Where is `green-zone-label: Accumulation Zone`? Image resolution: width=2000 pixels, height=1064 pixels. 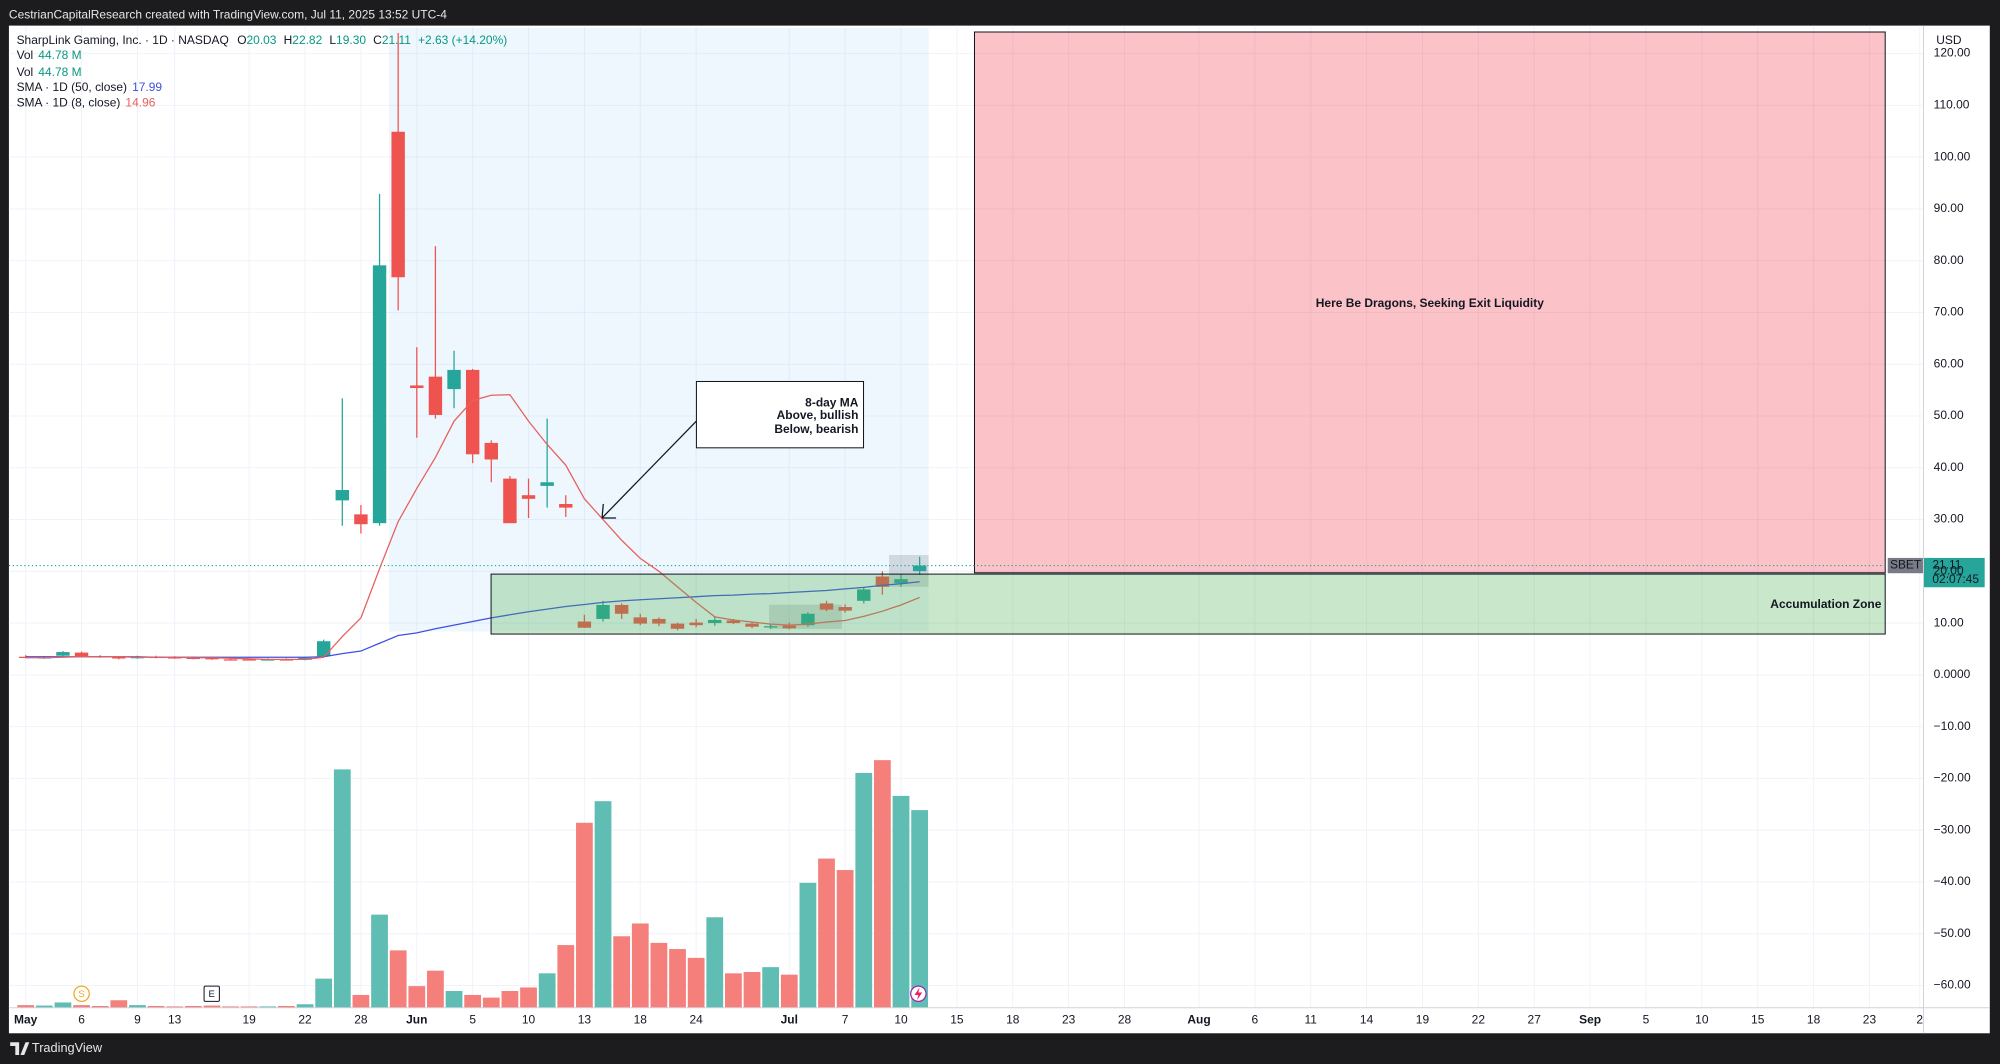
green-zone-label: Accumulation Zone is located at coordinates (1825, 604).